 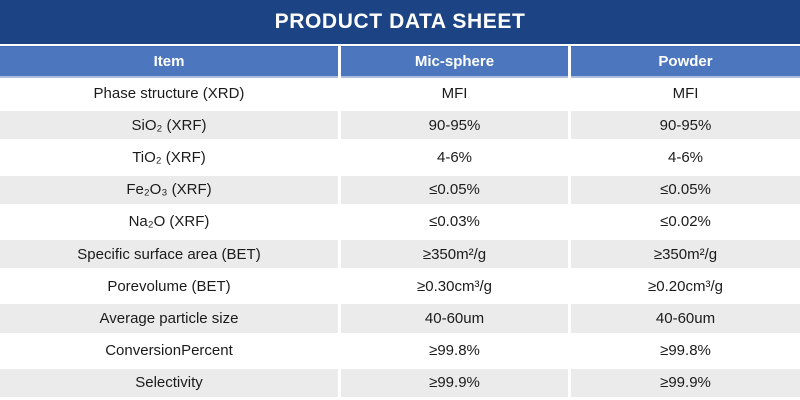 I want to click on table-row: Selectivity ≥99.9% ≥99.9%, so click(x=400, y=383).